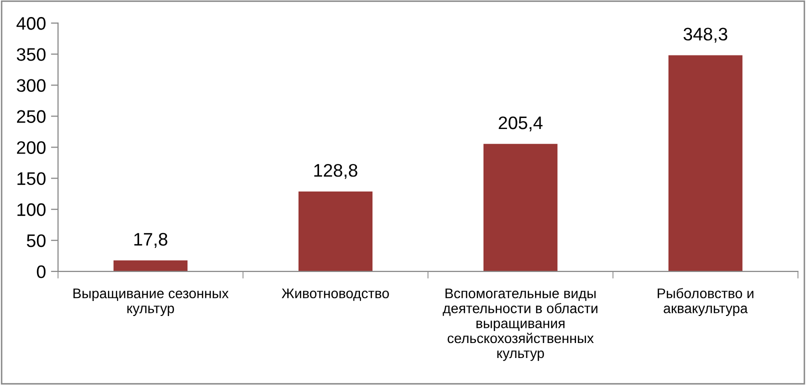  What do you see at coordinates (335, 294) in the screenshot?
I see `x-tick-label: Животноводство` at bounding box center [335, 294].